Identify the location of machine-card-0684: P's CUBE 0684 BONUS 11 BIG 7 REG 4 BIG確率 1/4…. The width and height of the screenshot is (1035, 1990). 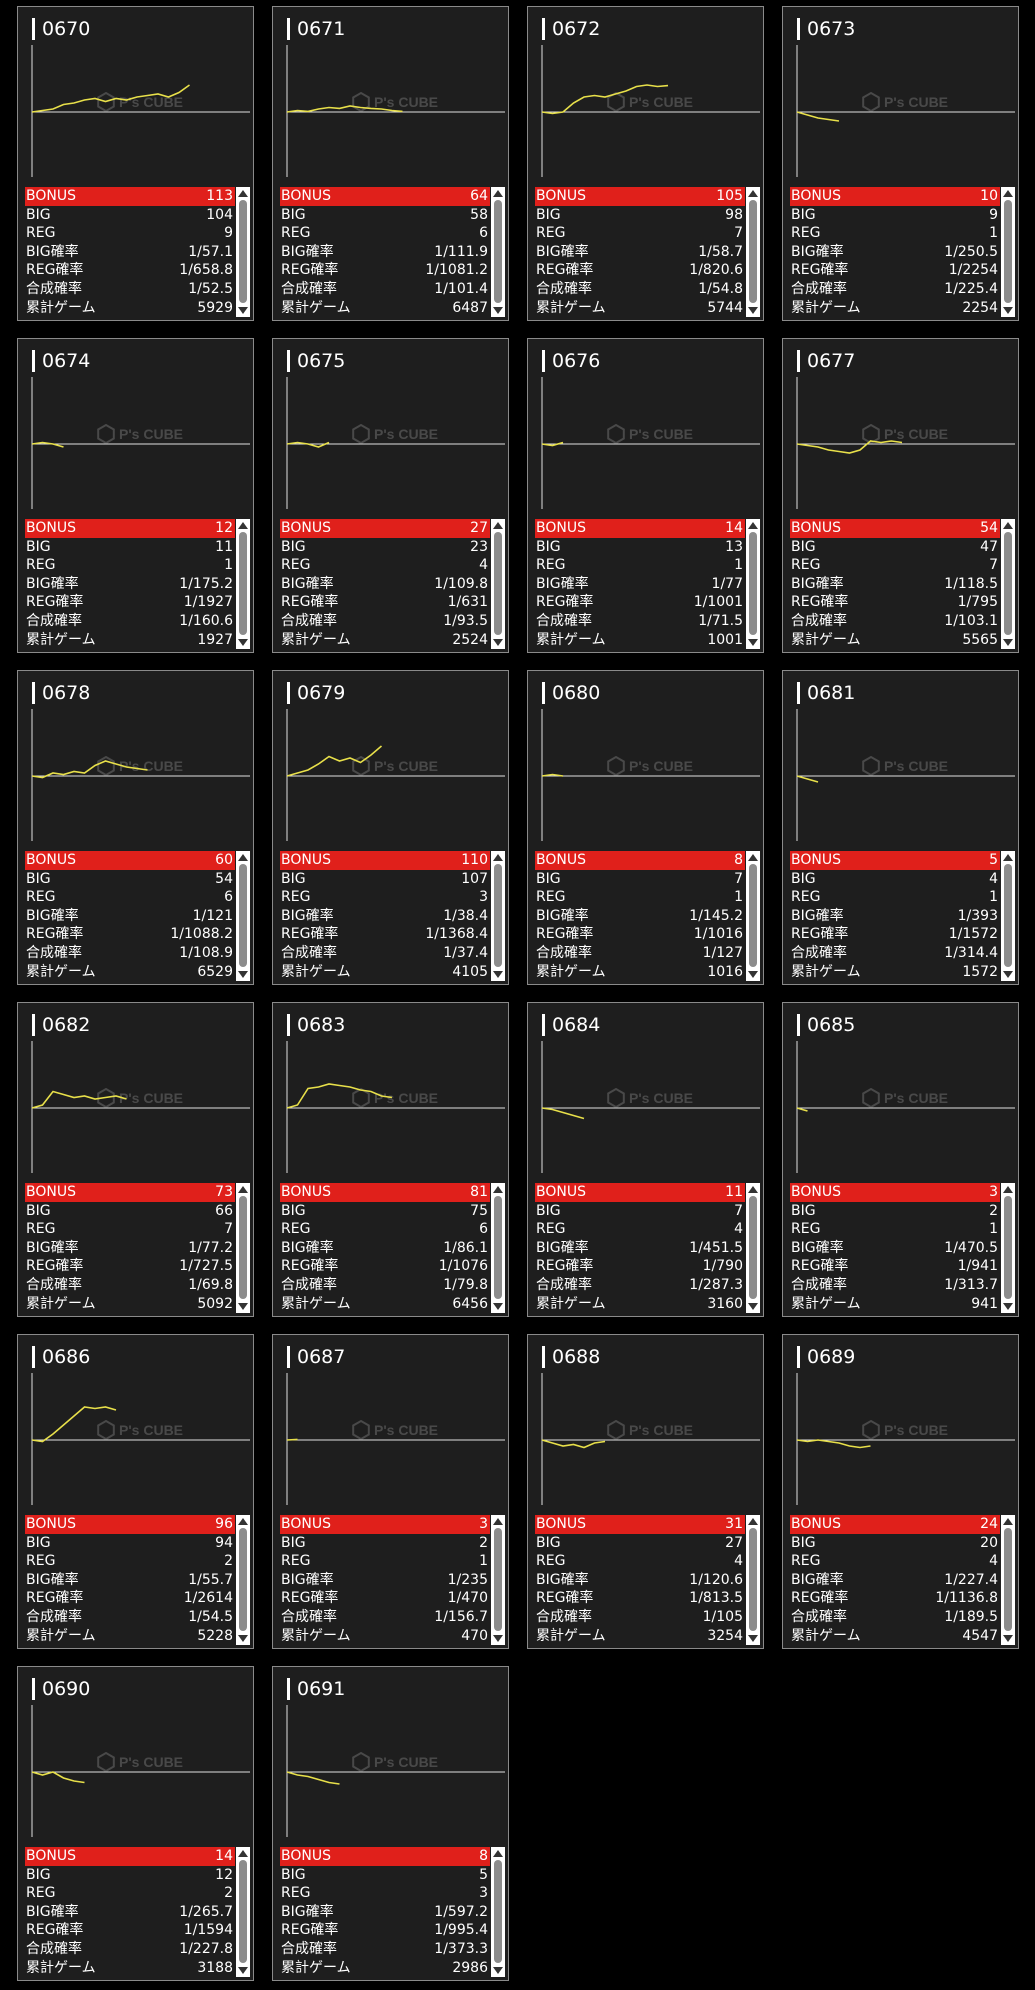
(645, 1159).